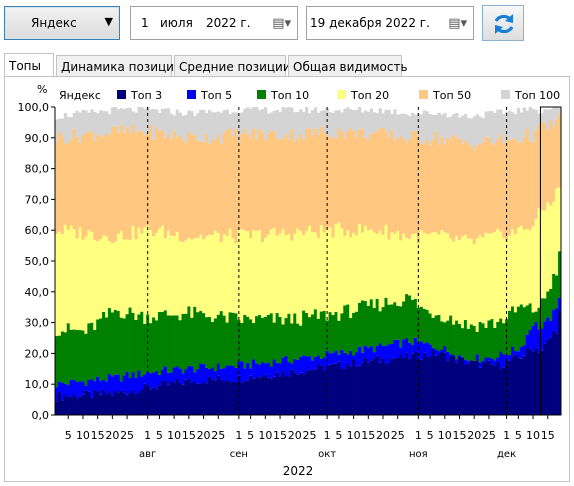 The width and height of the screenshot is (574, 486). Describe the element at coordinates (477, 192) in the screenshot. I see `bar-топ-50-day-144` at that location.